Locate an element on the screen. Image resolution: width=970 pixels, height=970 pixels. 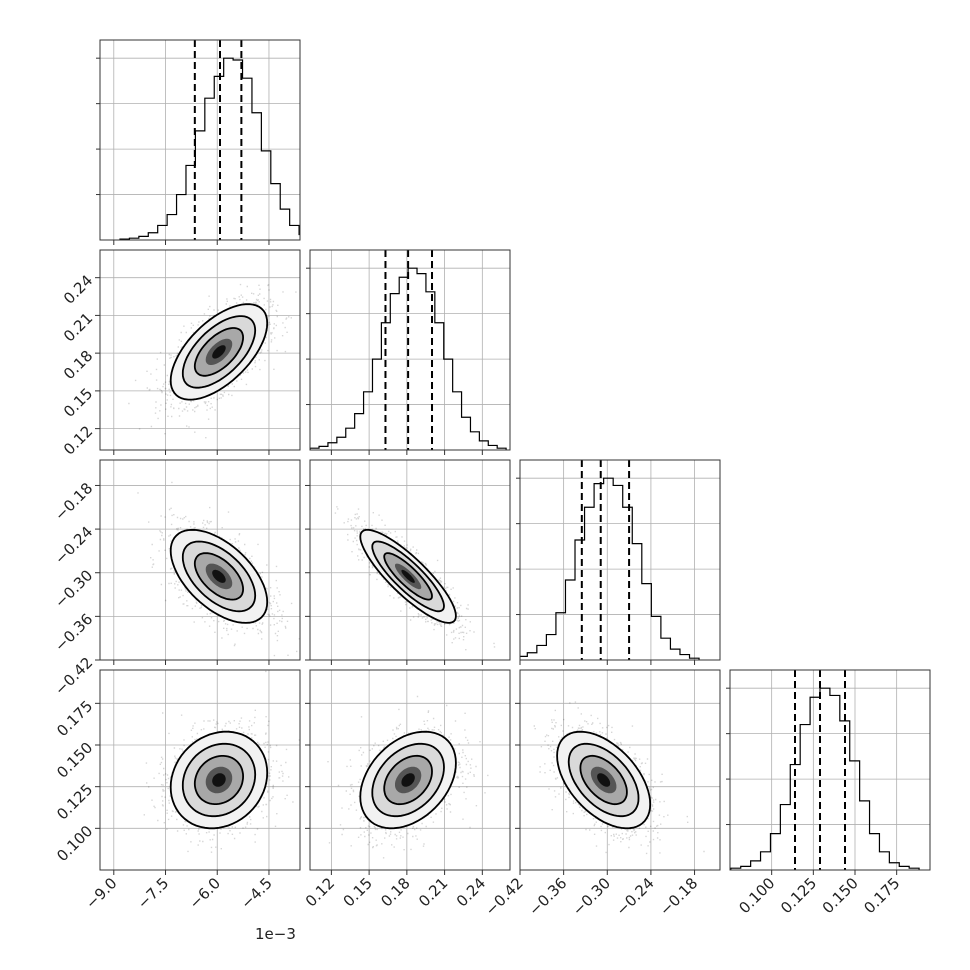
x-tick-label: 0.12 is located at coordinates (320, 892).